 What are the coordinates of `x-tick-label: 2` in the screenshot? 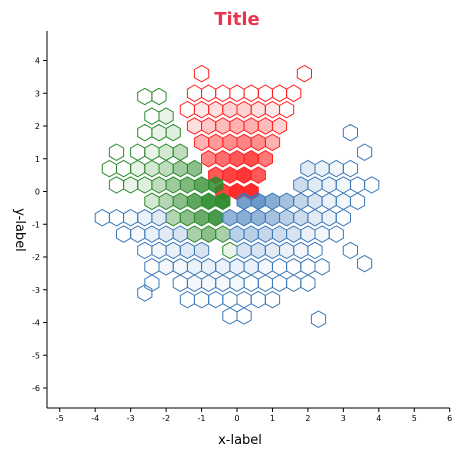 It's located at (307, 418).